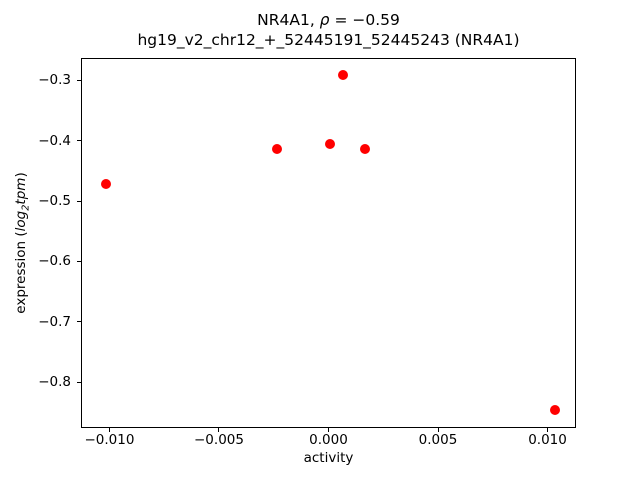 This screenshot has width=640, height=480. Describe the element at coordinates (54, 140) in the screenshot. I see `y-tick-label: −0.4` at that location.